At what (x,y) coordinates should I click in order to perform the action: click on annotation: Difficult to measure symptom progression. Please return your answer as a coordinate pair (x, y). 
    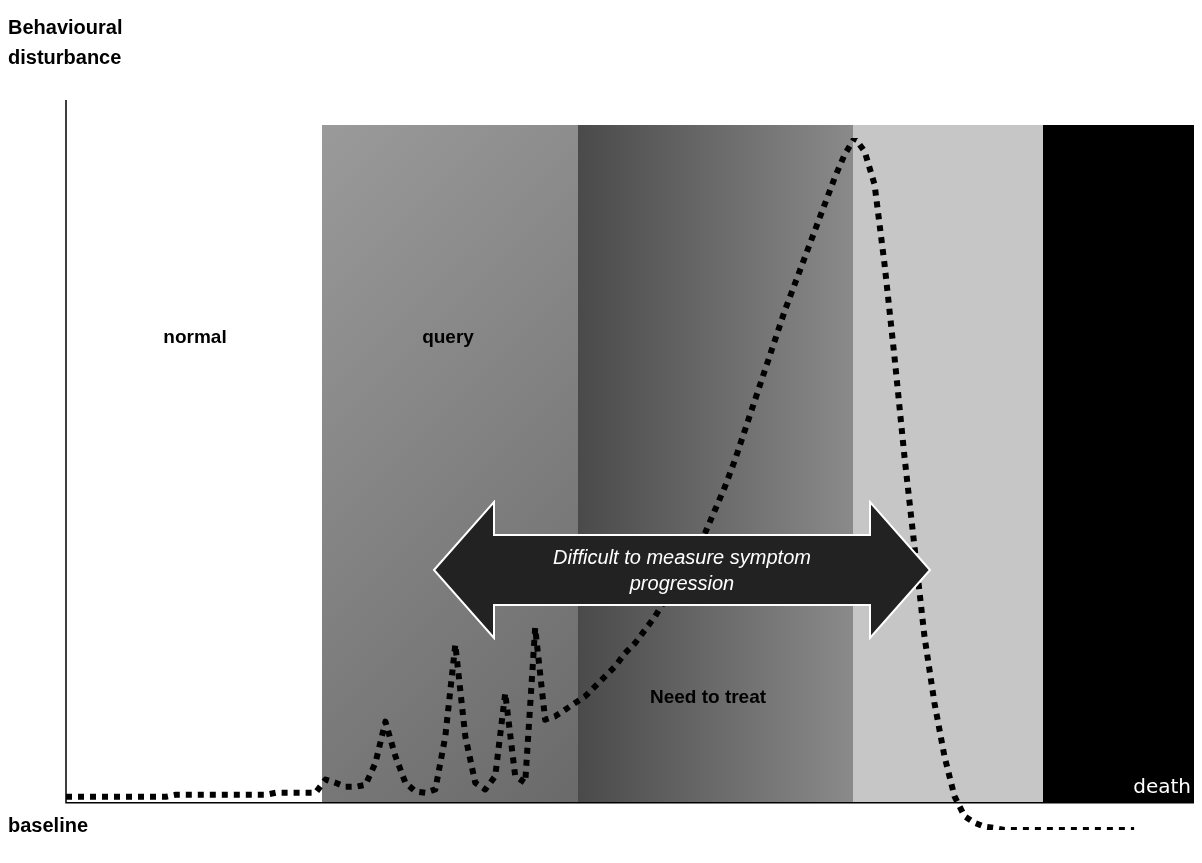
    Looking at the image, I should click on (682, 570).